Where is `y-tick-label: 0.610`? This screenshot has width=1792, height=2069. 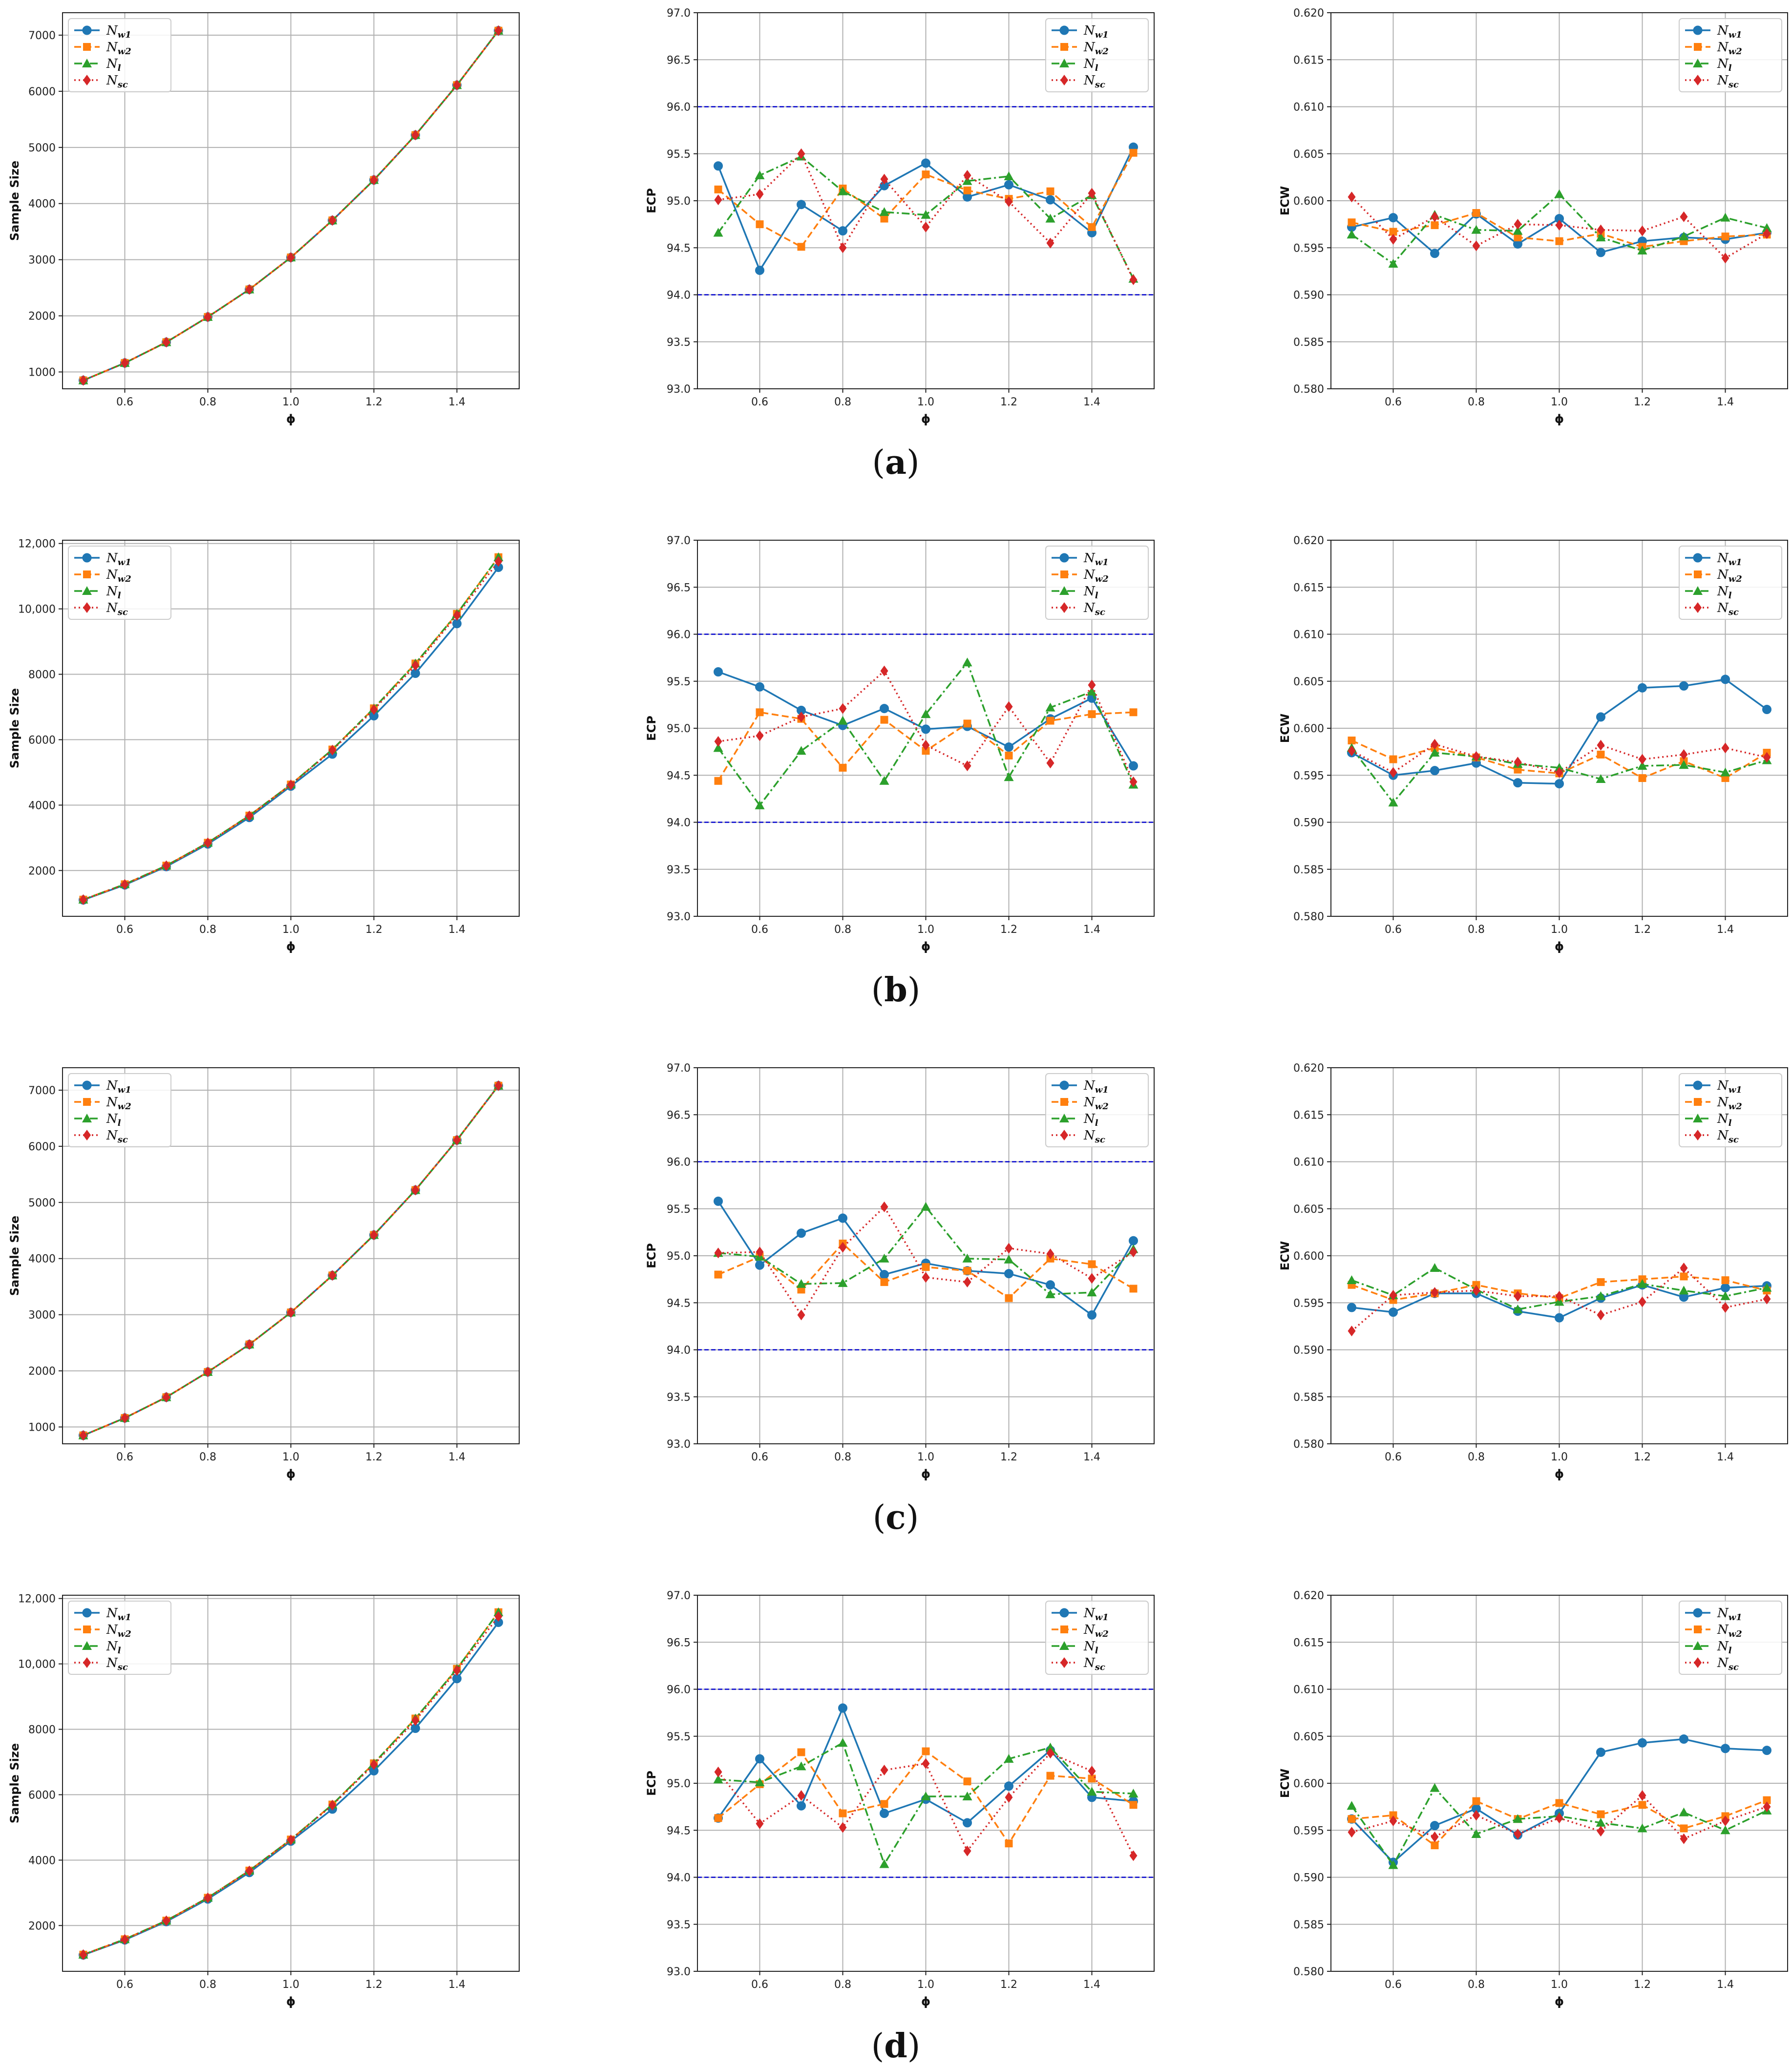 y-tick-label: 0.610 is located at coordinates (1308, 108).